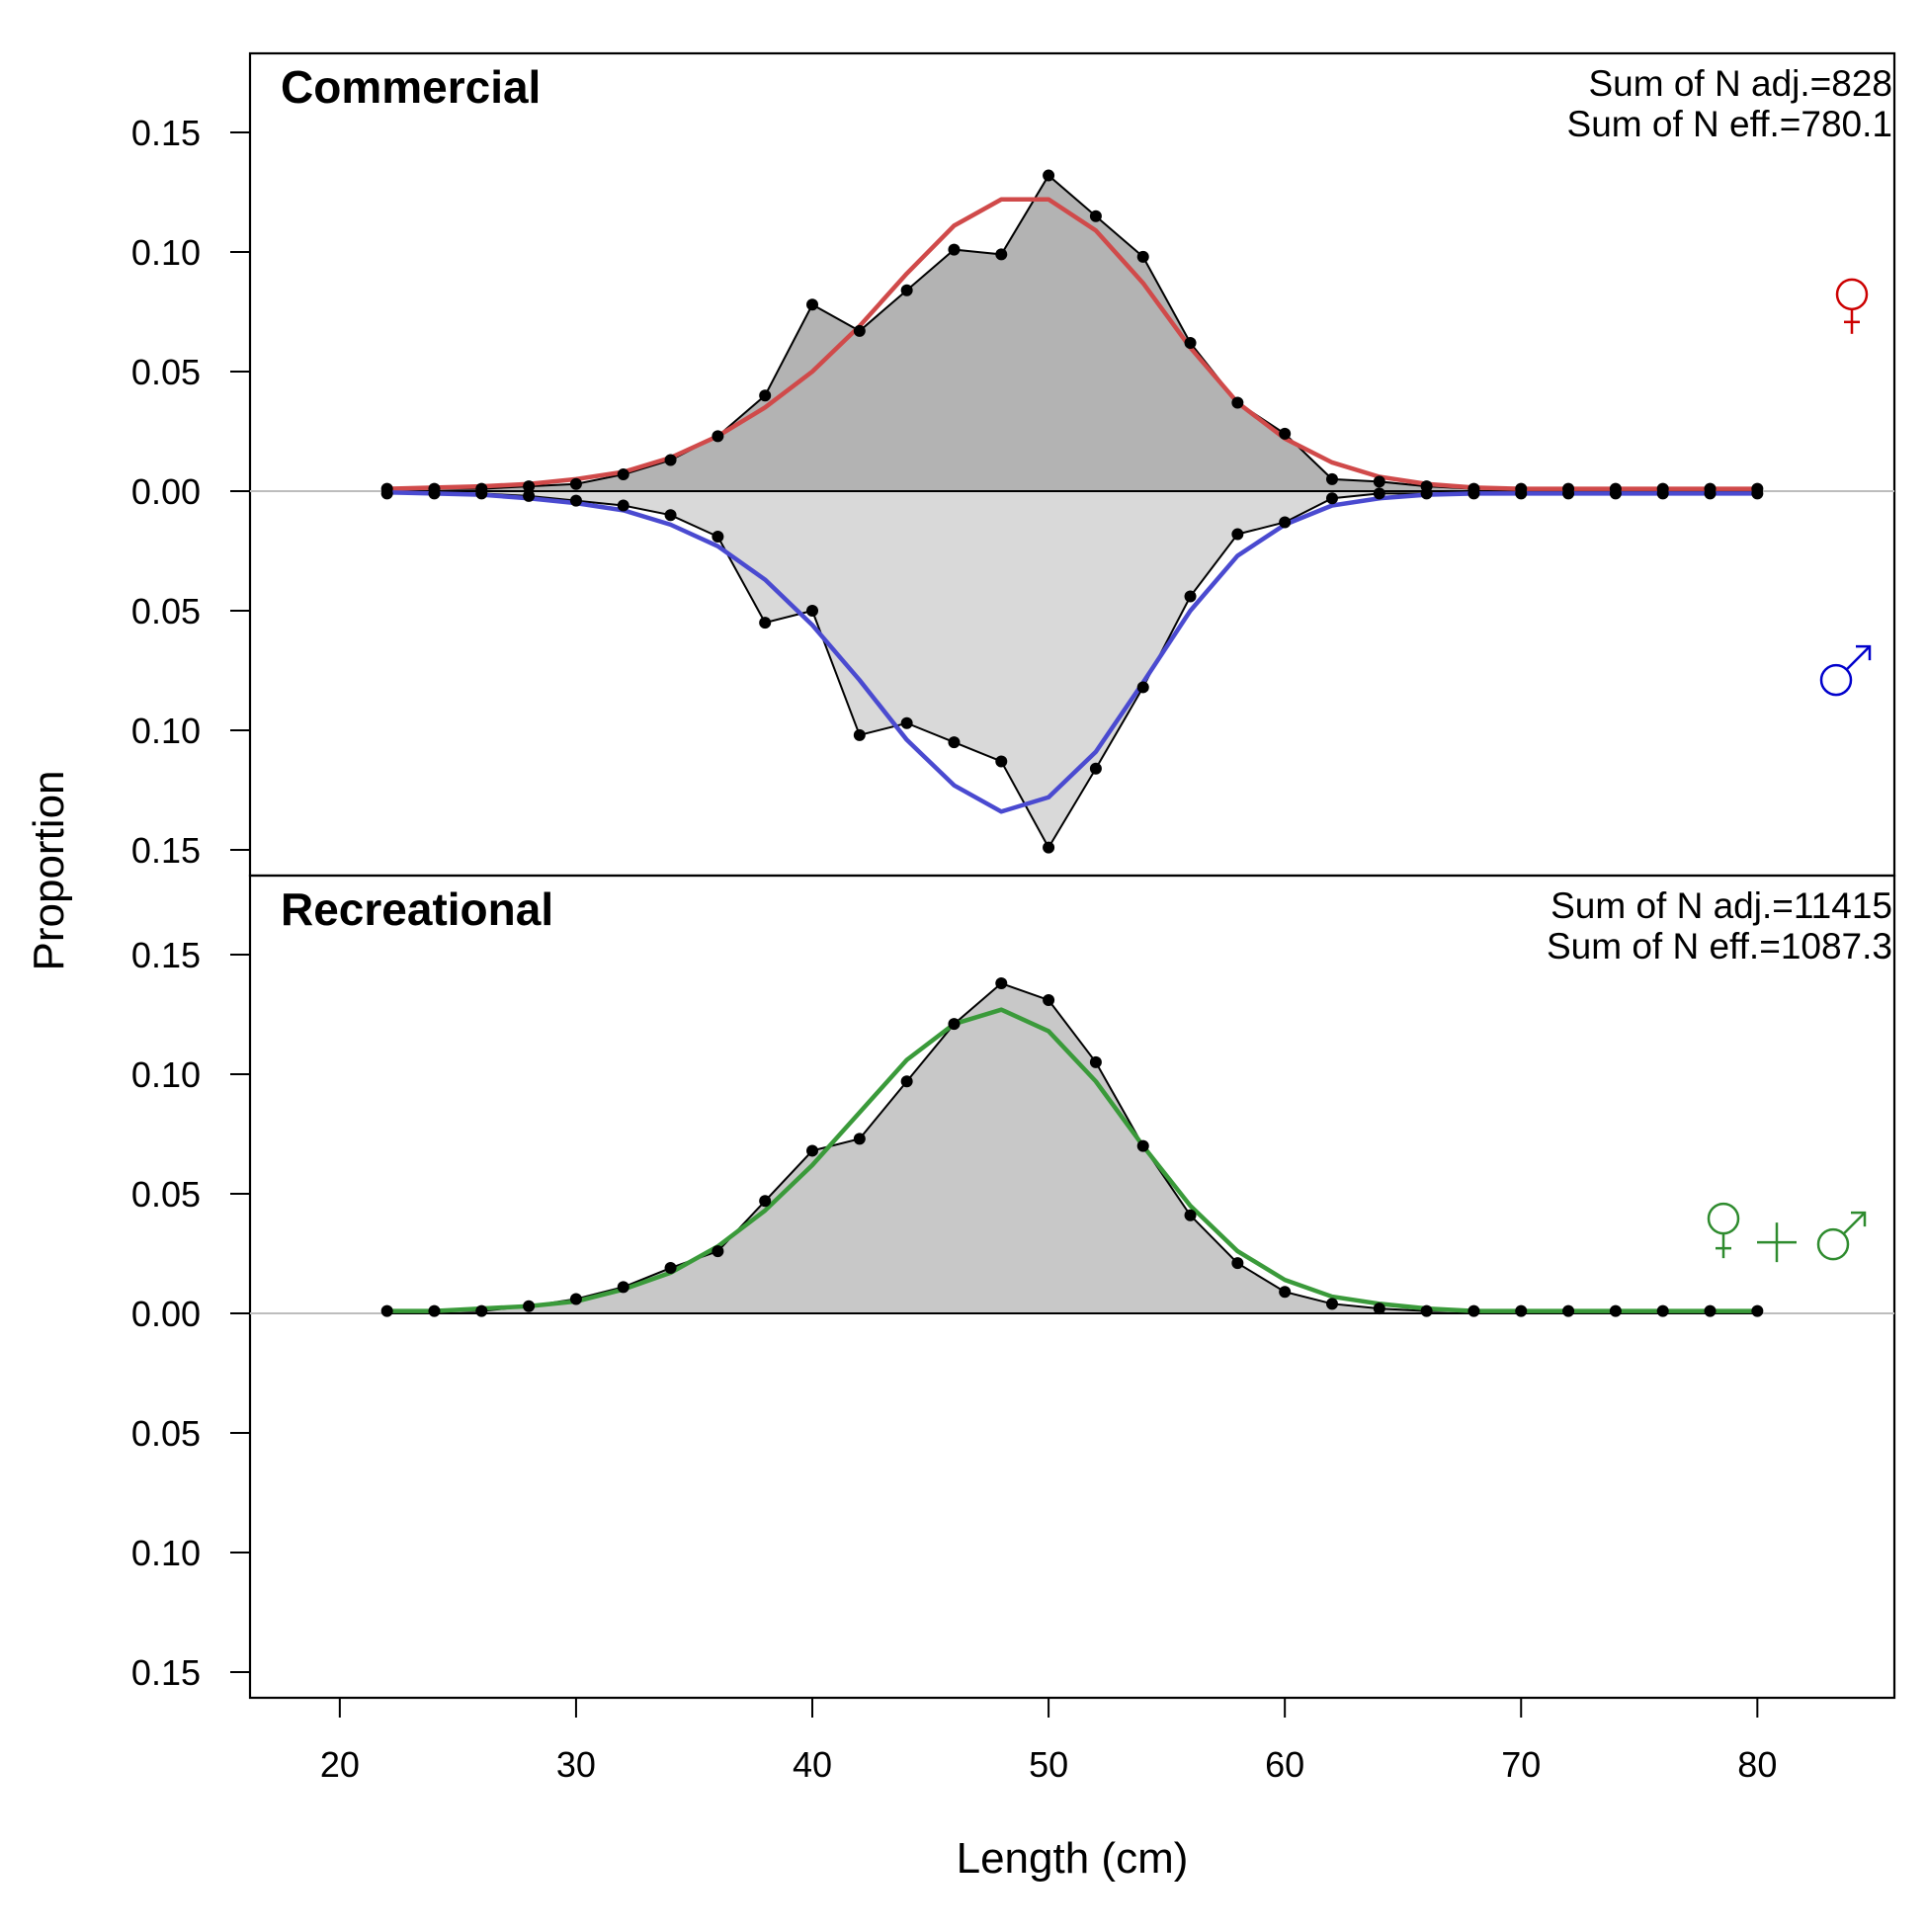 This screenshot has width=1927, height=1932. Describe the element at coordinates (1757, 1764) in the screenshot. I see `x-tick-label: 80` at that location.